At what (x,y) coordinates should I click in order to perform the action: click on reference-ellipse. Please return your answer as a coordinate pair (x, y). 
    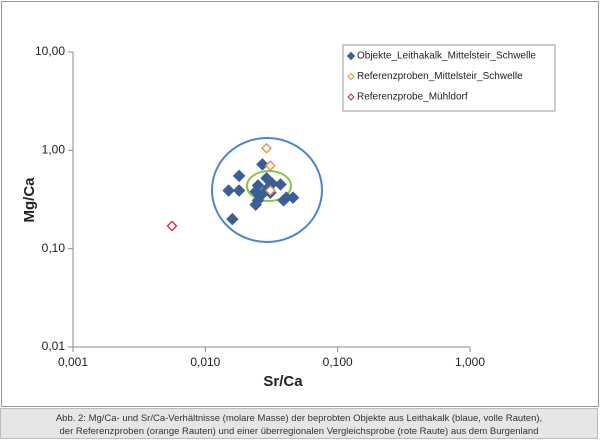
    Looking at the image, I should click on (269, 186).